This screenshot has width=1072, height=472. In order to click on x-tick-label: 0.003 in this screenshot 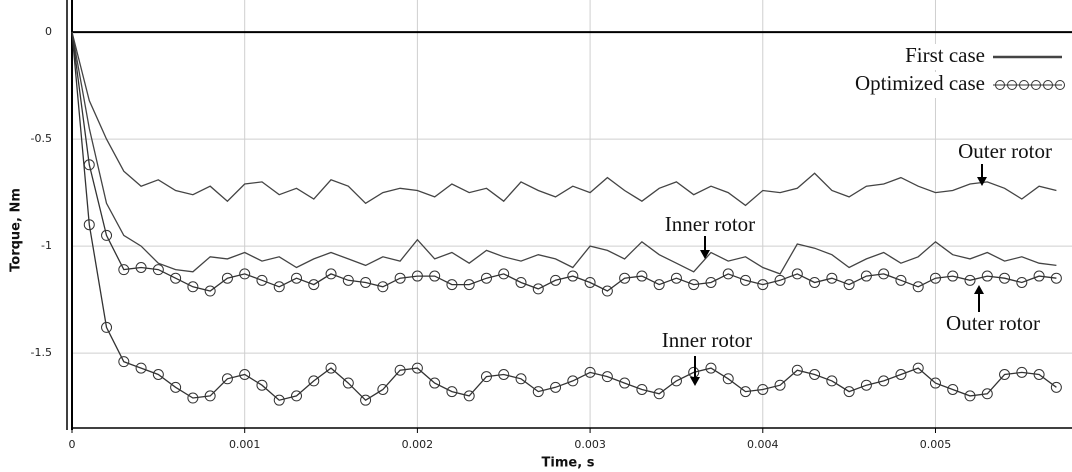, I will do `click(590, 444)`.